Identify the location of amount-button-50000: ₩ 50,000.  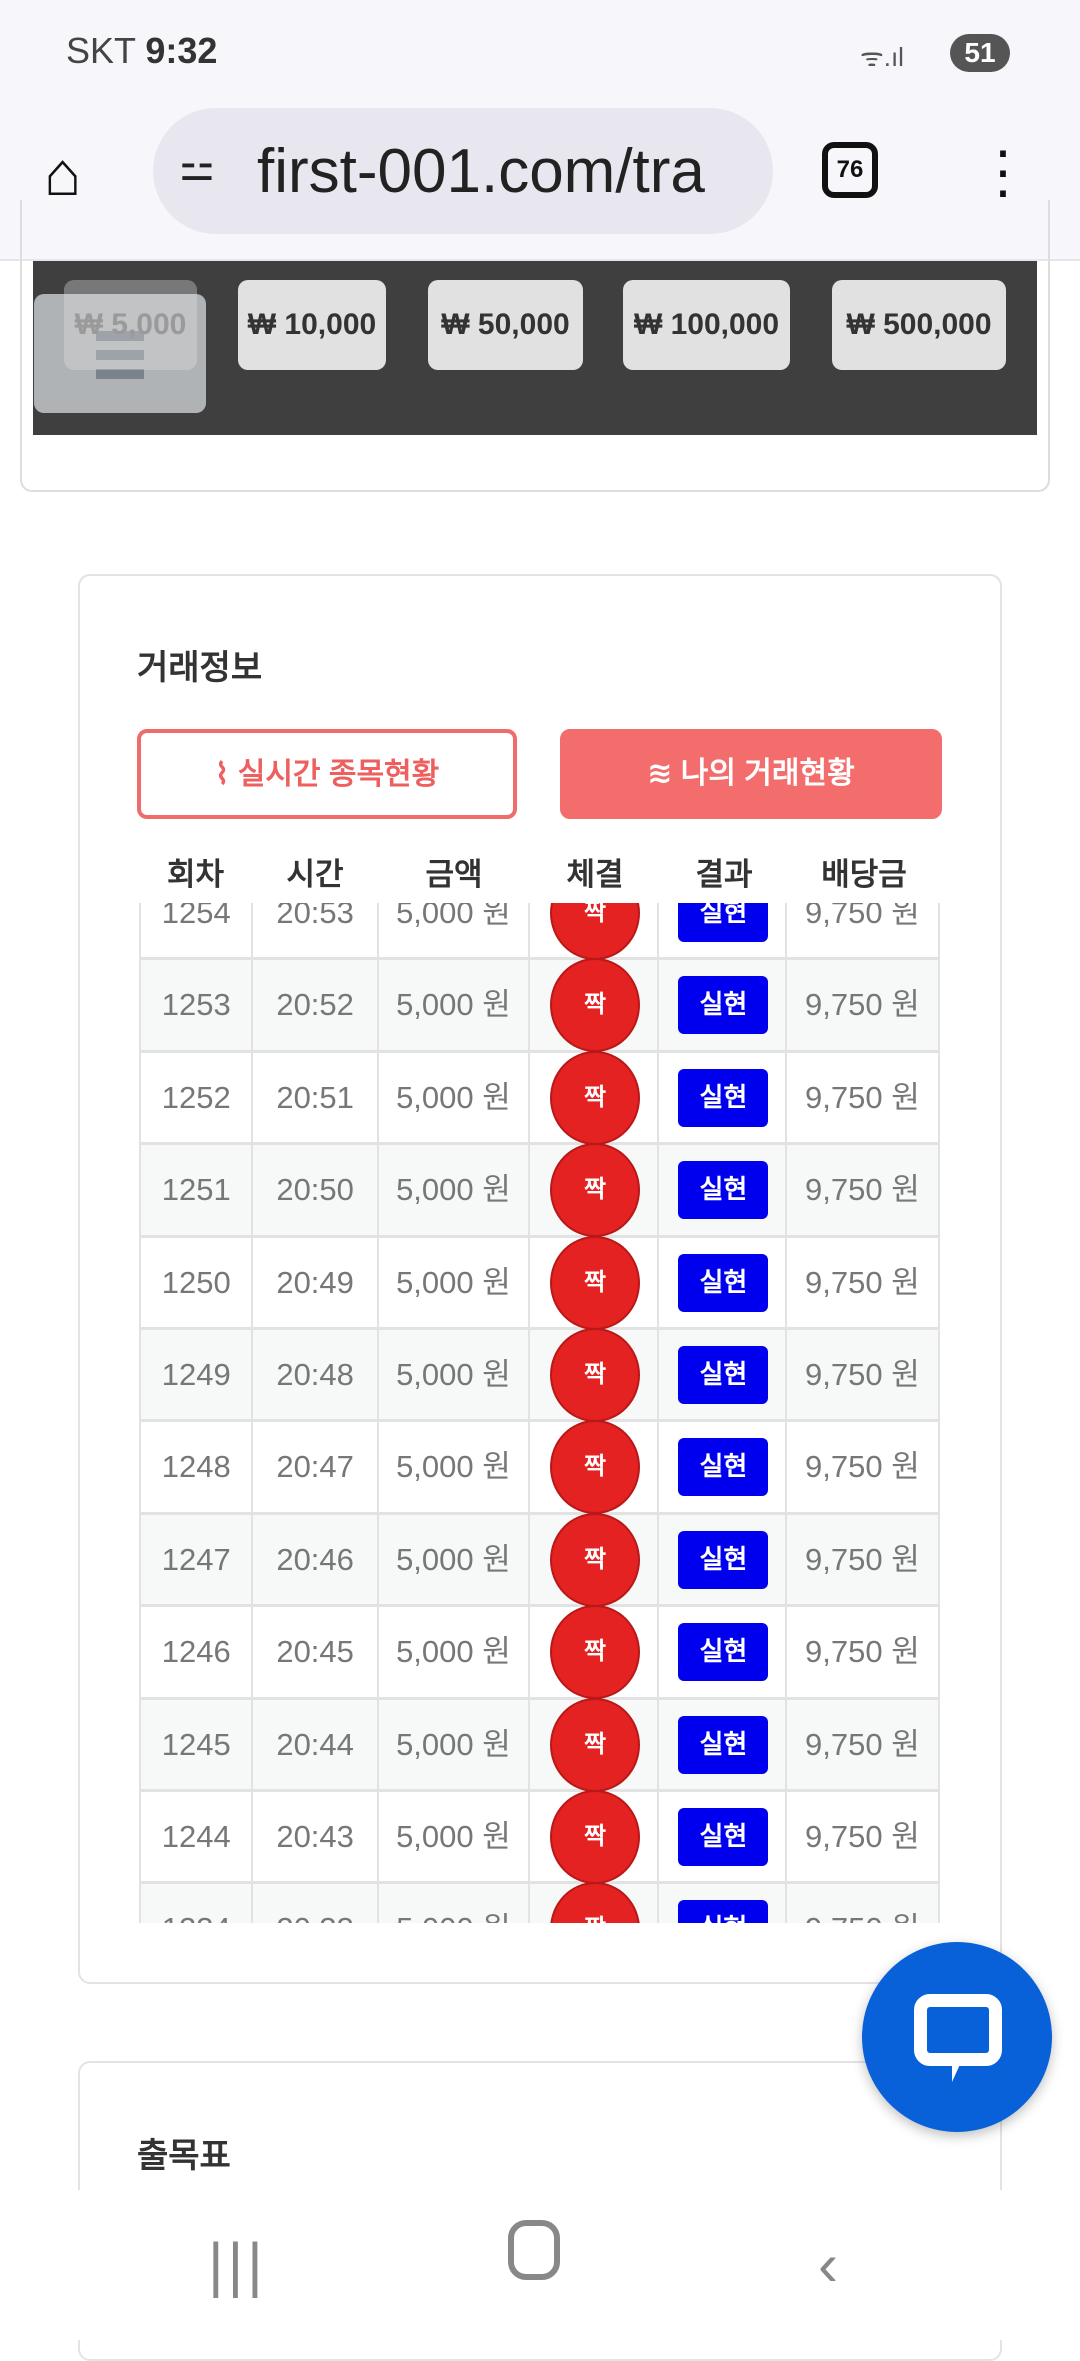
(505, 325).